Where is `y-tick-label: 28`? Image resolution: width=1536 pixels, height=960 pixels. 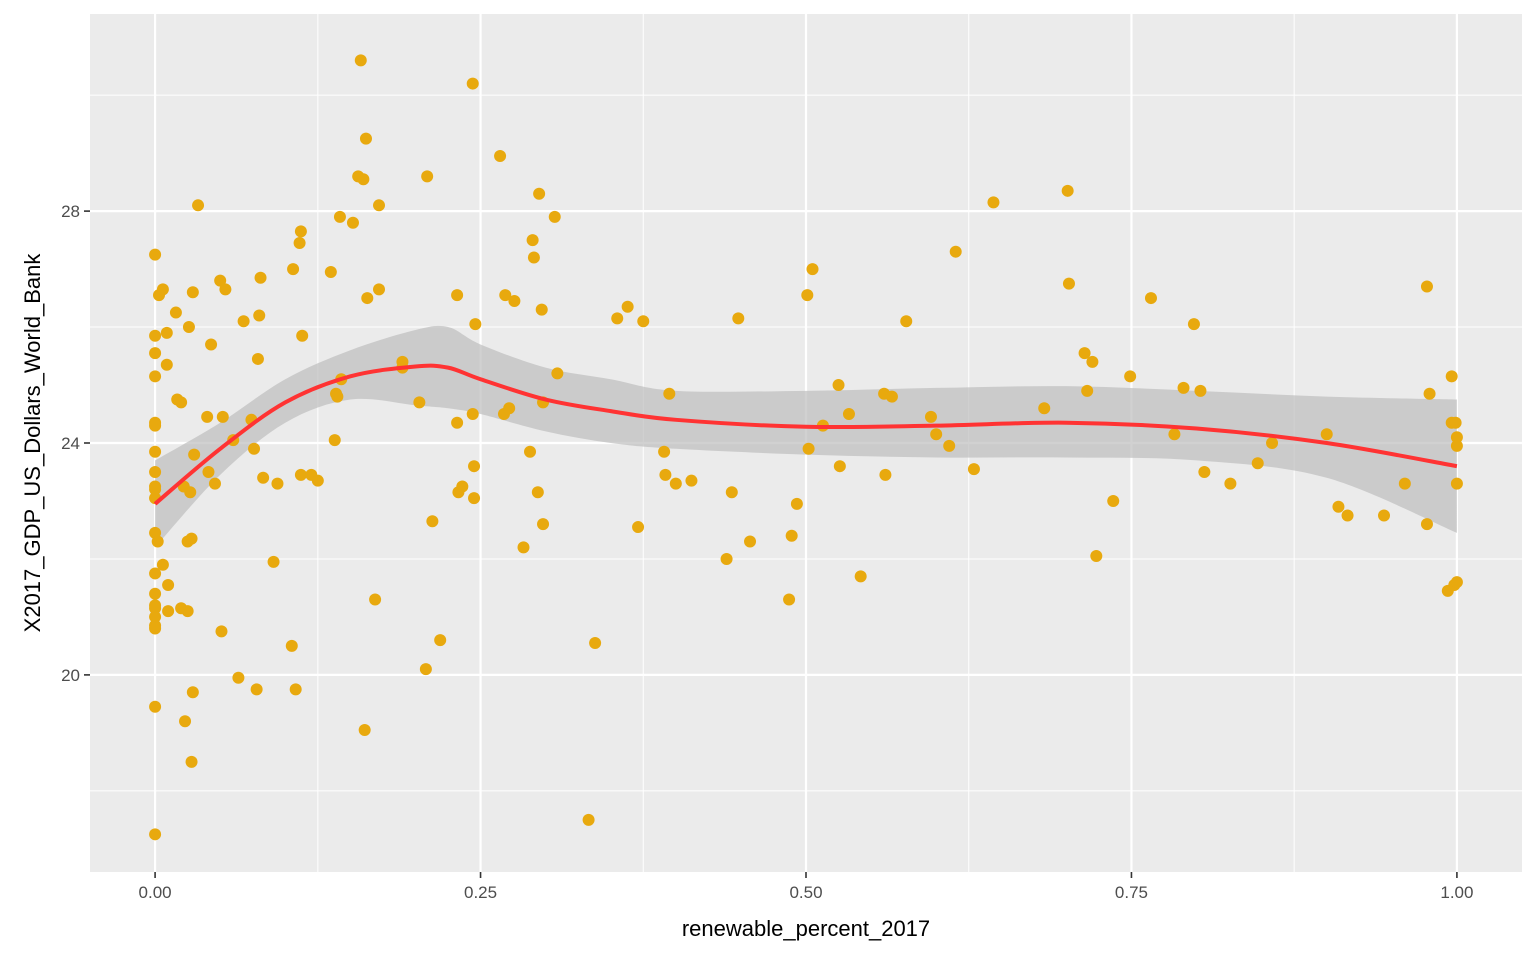 y-tick-label: 28 is located at coordinates (70, 211).